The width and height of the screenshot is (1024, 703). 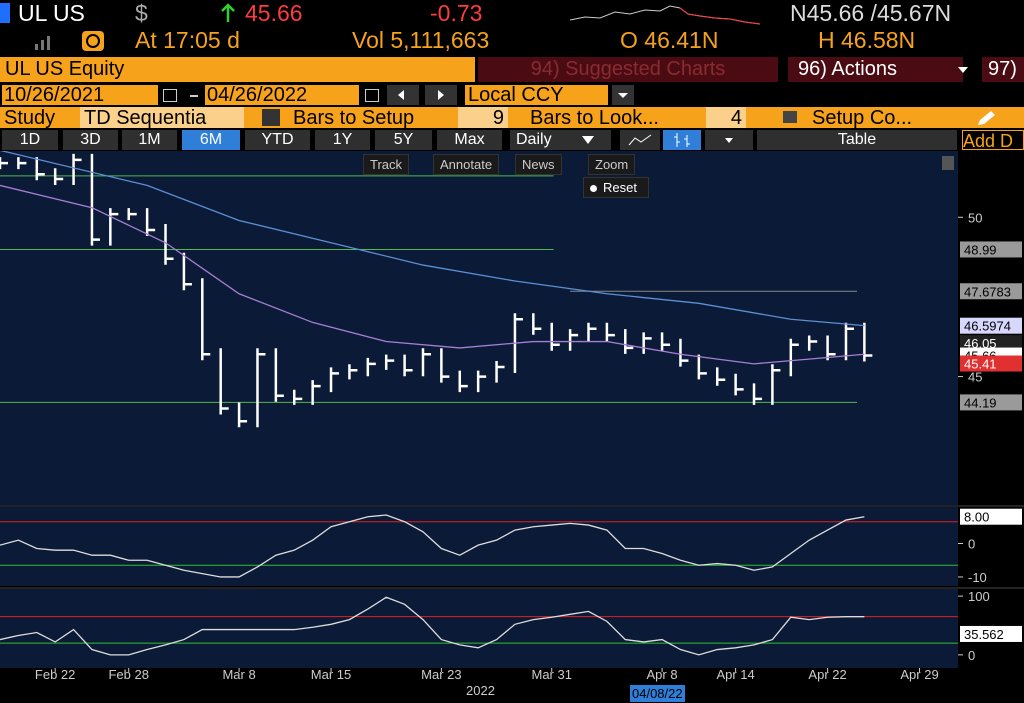 What do you see at coordinates (277, 140) in the screenshot?
I see `period-tab: YTD` at bounding box center [277, 140].